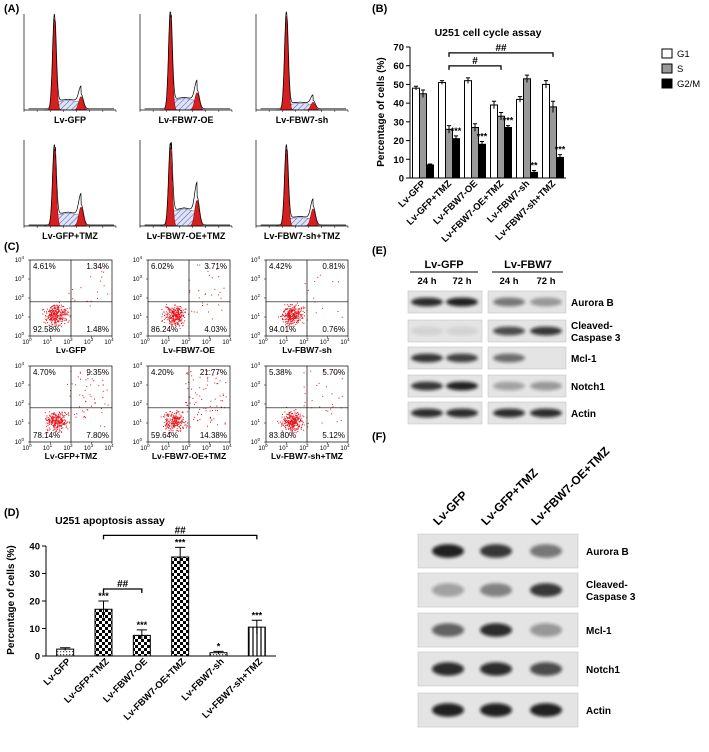  What do you see at coordinates (398, 160) in the screenshot?
I see `y-tick-label: 10` at bounding box center [398, 160].